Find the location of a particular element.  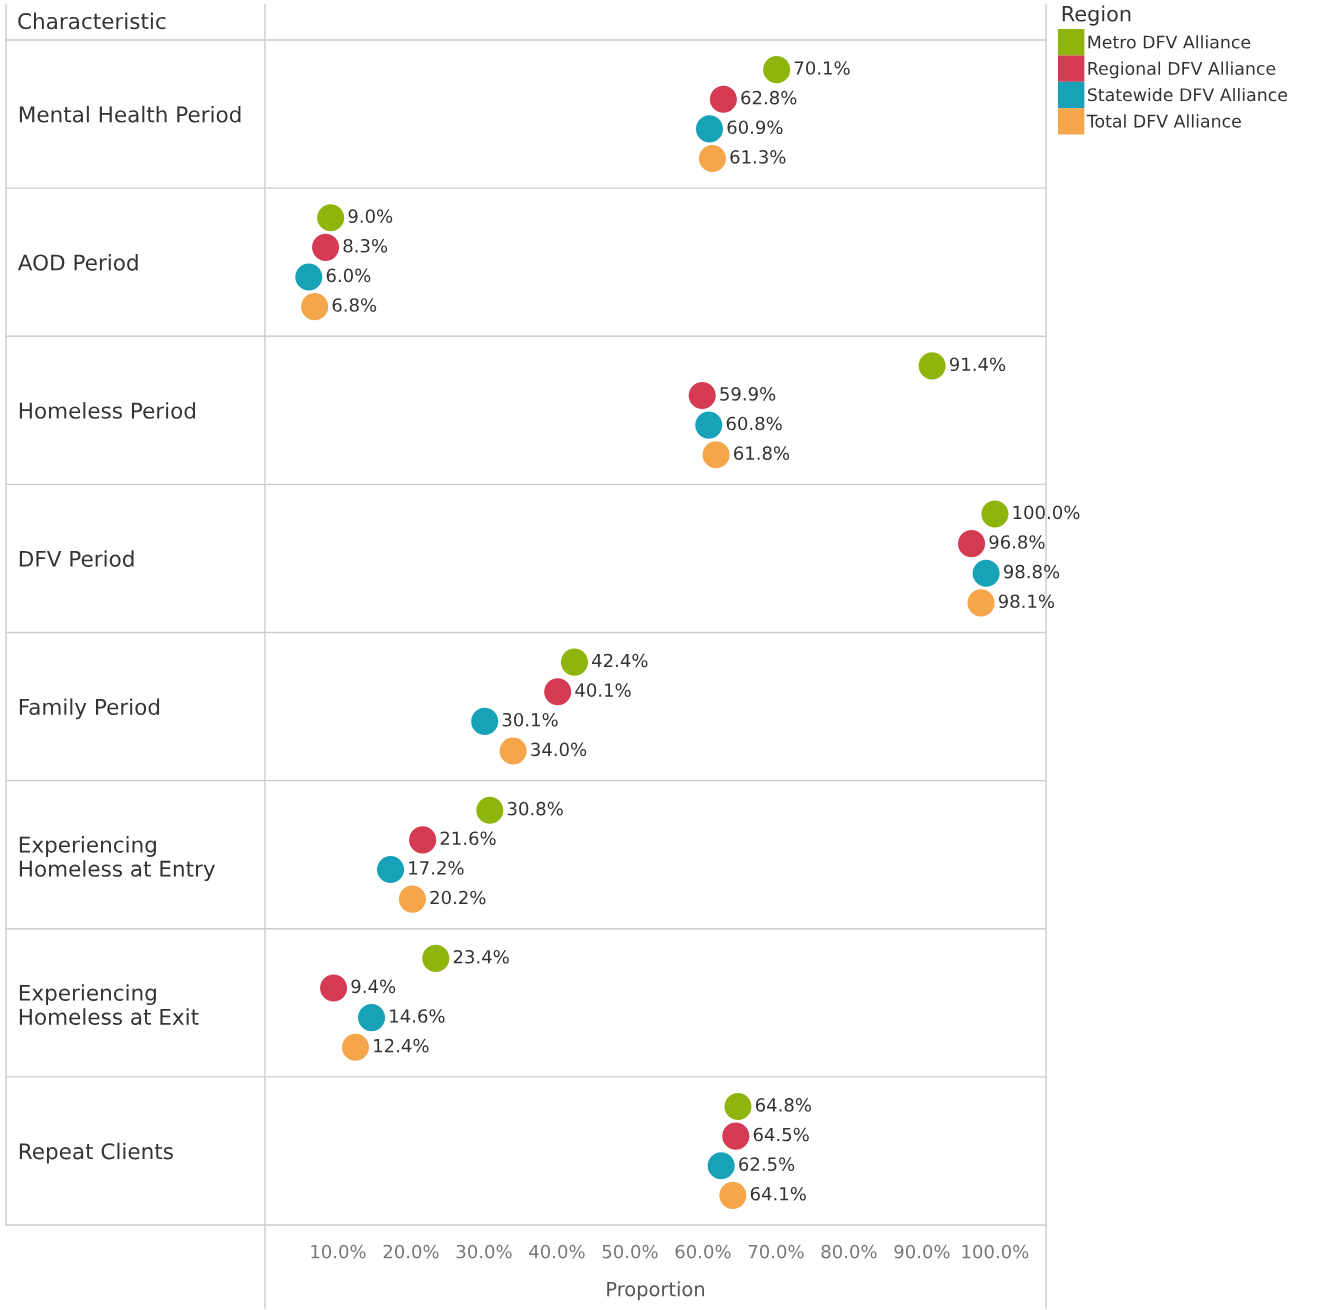

data-label: 30.1% is located at coordinates (530, 719).